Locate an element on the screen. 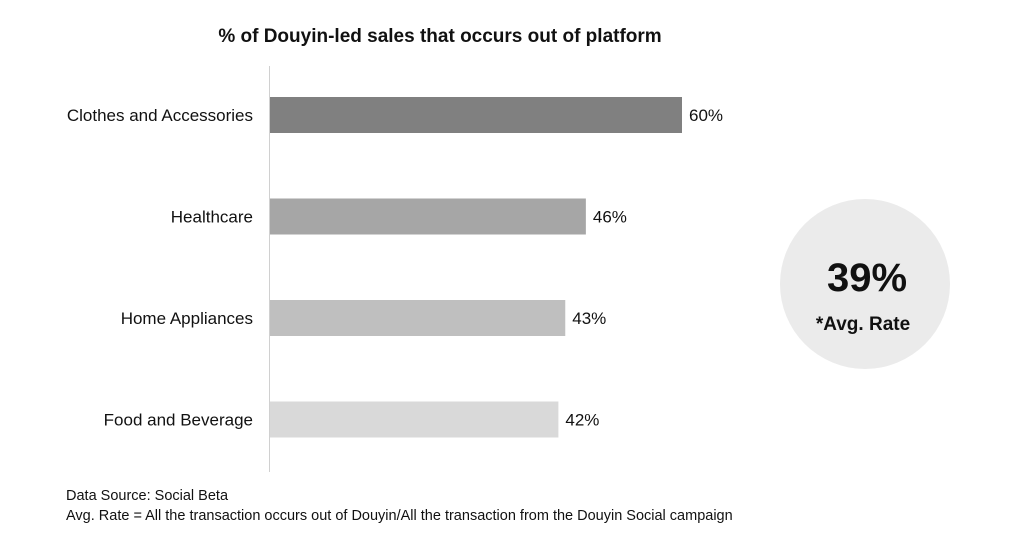 Image resolution: width=1024 pixels, height=553 pixels. avg-rate-circle is located at coordinates (865, 284).